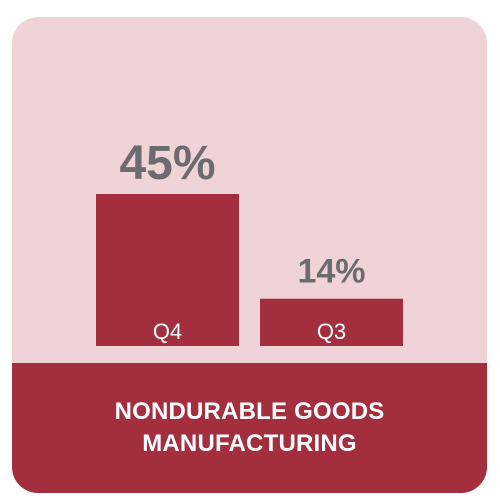 This screenshot has width=500, height=503. Describe the element at coordinates (331, 331) in the screenshot. I see `category-label-q3: Q3` at that location.